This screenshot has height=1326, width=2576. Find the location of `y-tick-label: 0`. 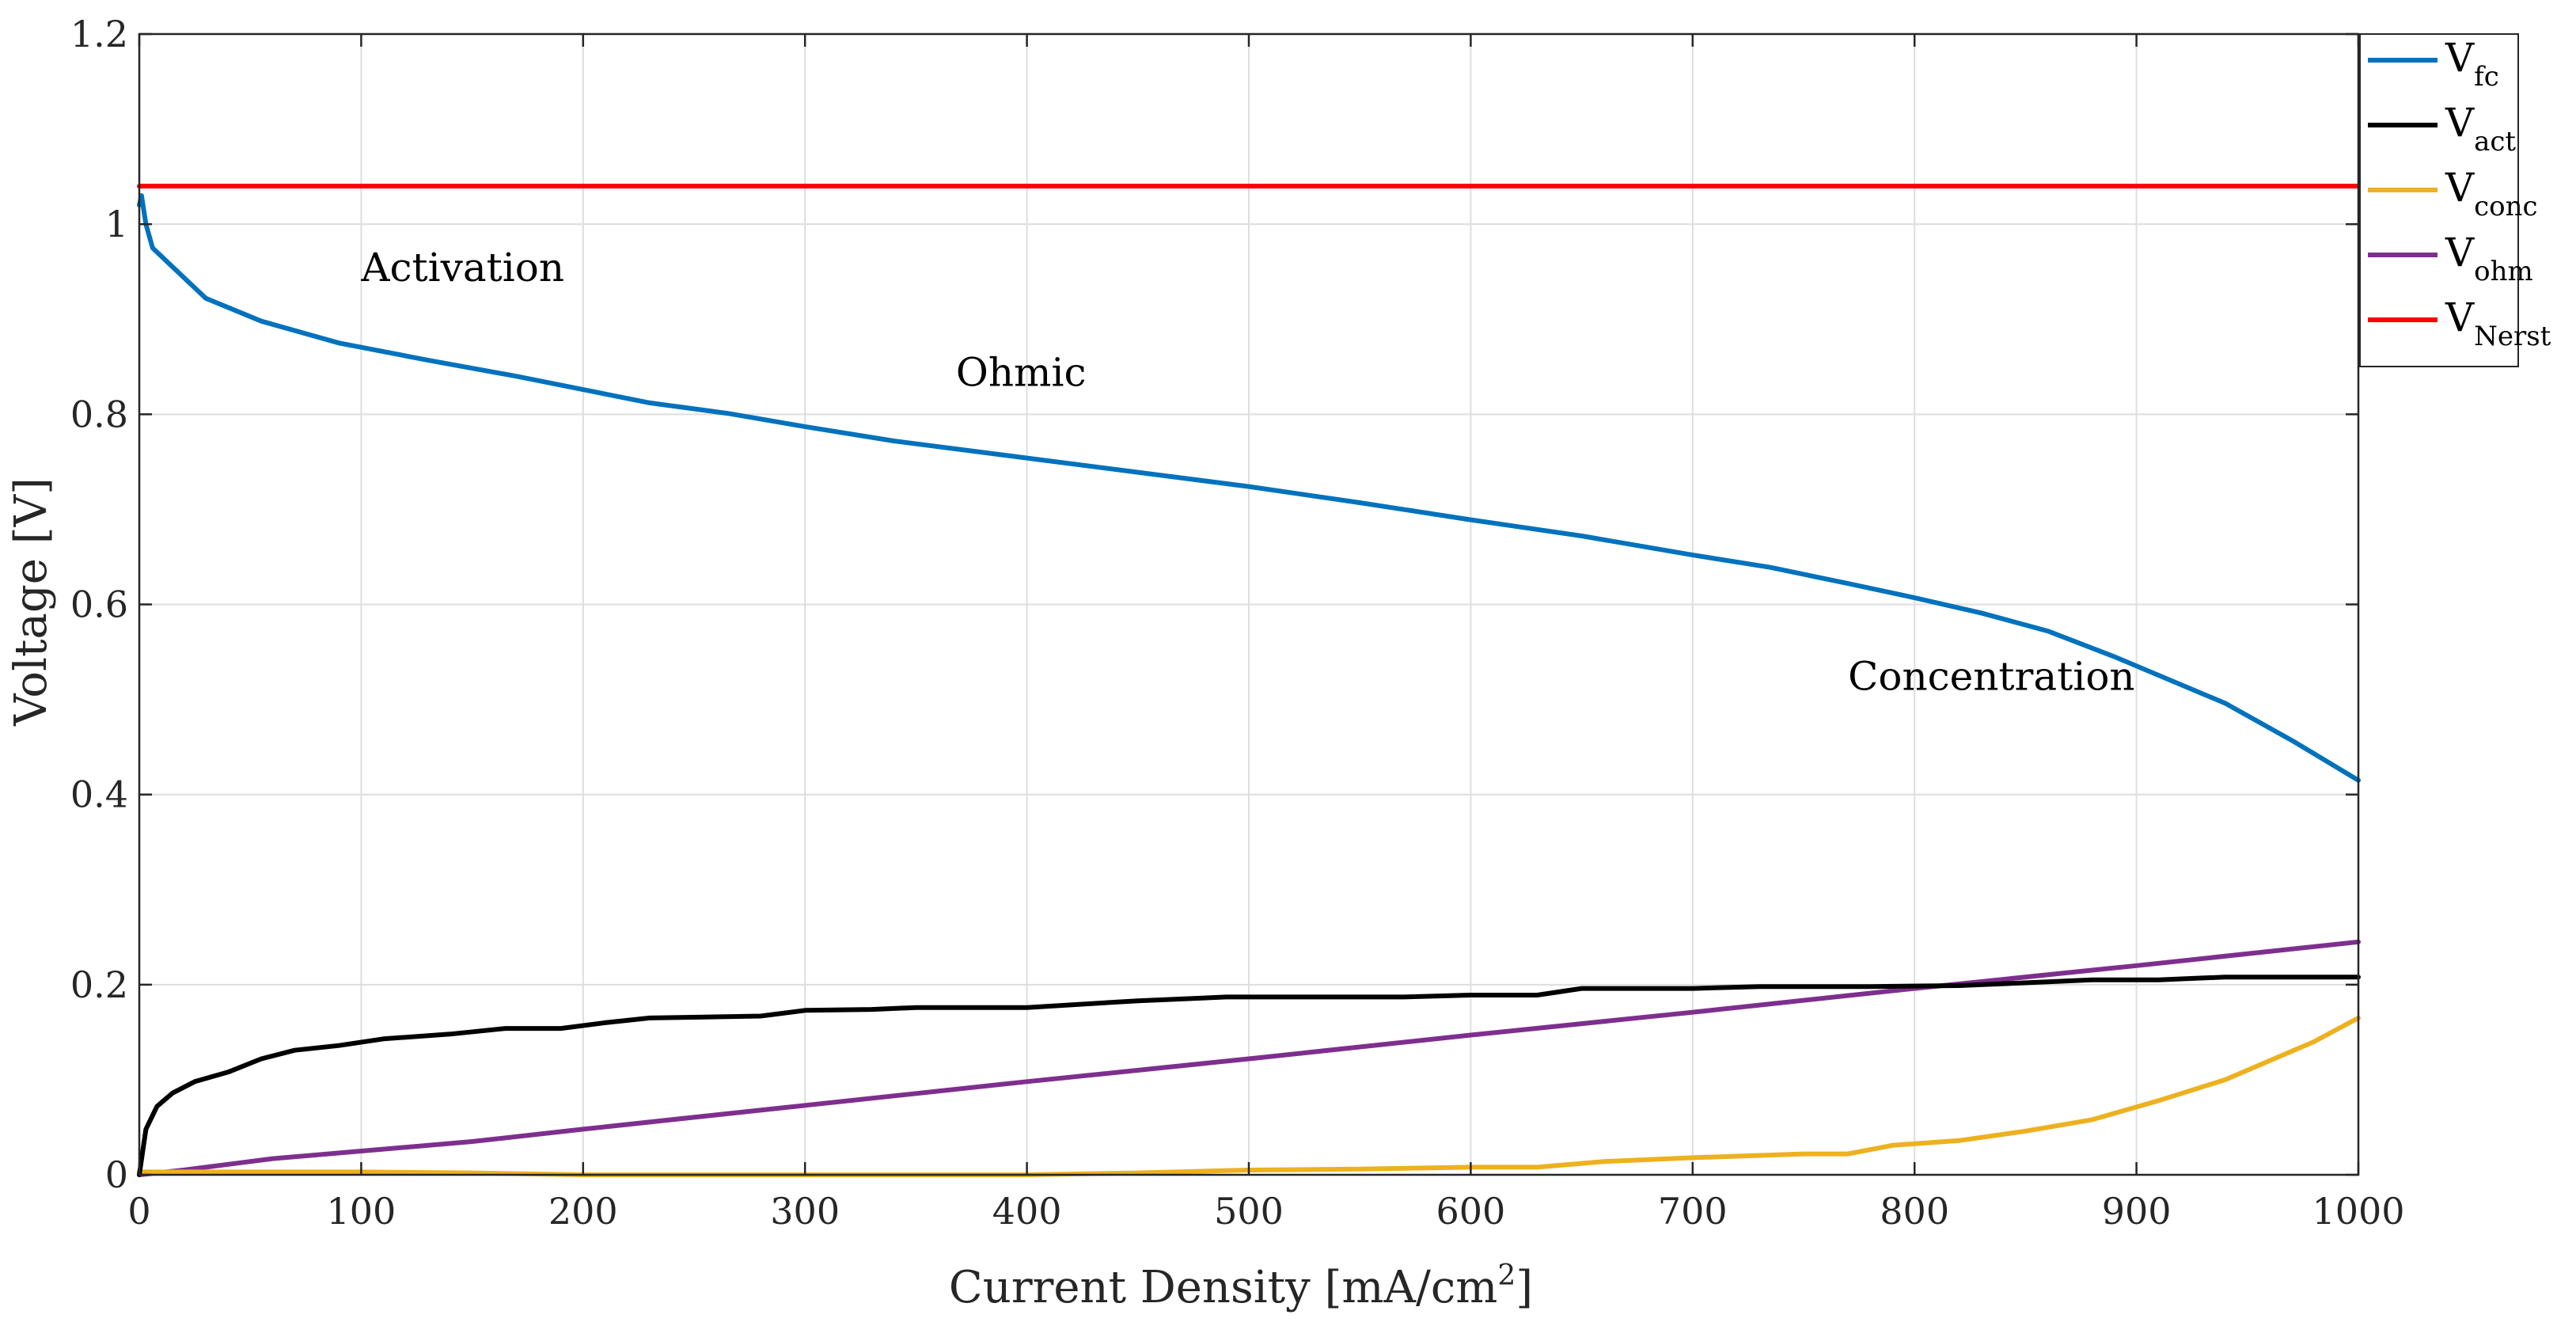

y-tick-label: 0 is located at coordinates (116, 1174).